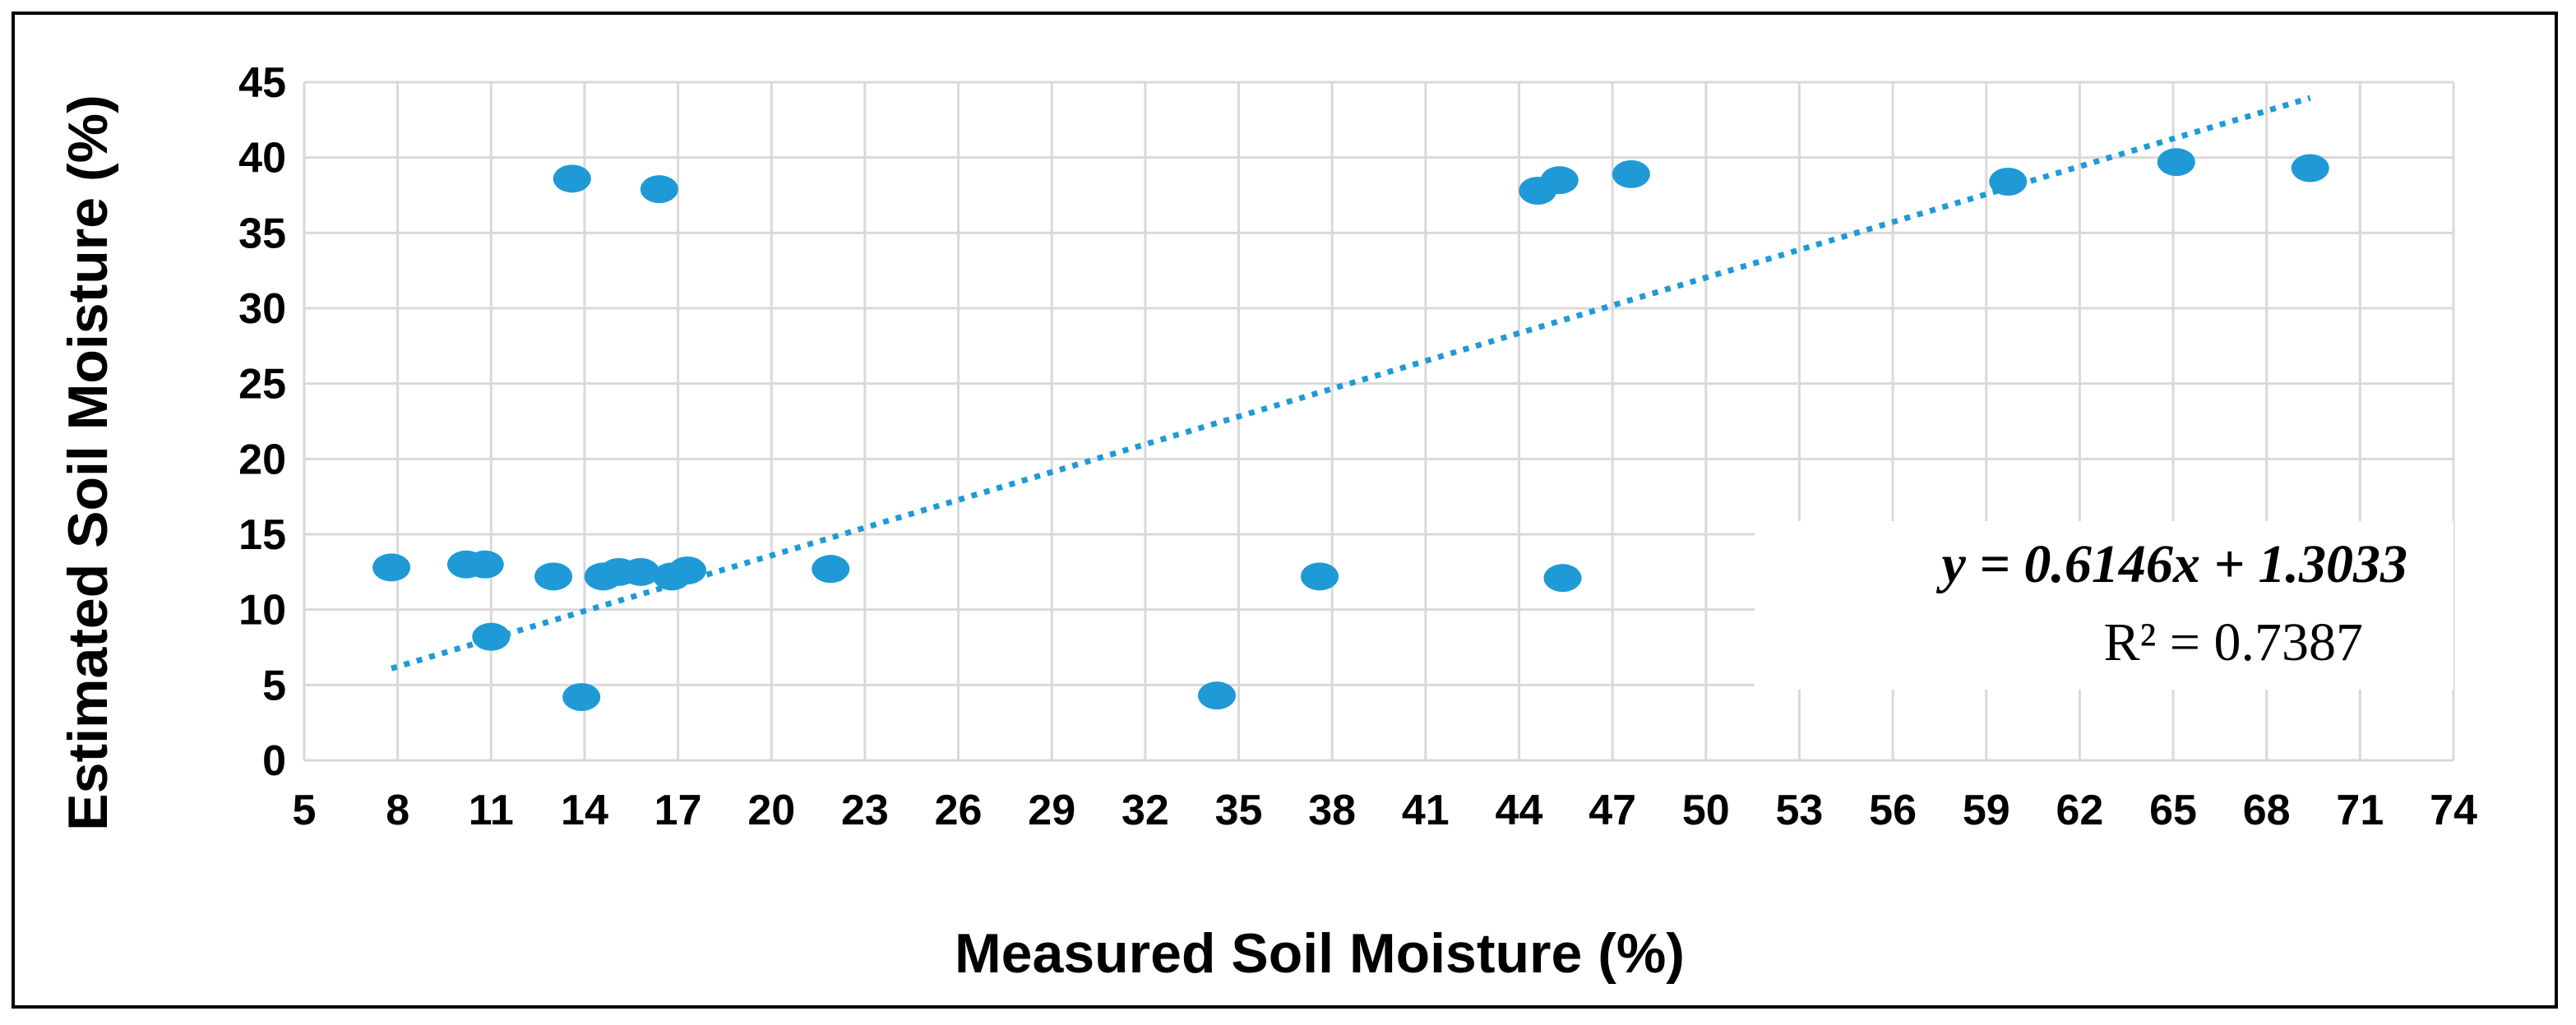 The width and height of the screenshot is (2576, 1025). Describe the element at coordinates (274, 685) in the screenshot. I see `y-tick-label: 5` at that location.